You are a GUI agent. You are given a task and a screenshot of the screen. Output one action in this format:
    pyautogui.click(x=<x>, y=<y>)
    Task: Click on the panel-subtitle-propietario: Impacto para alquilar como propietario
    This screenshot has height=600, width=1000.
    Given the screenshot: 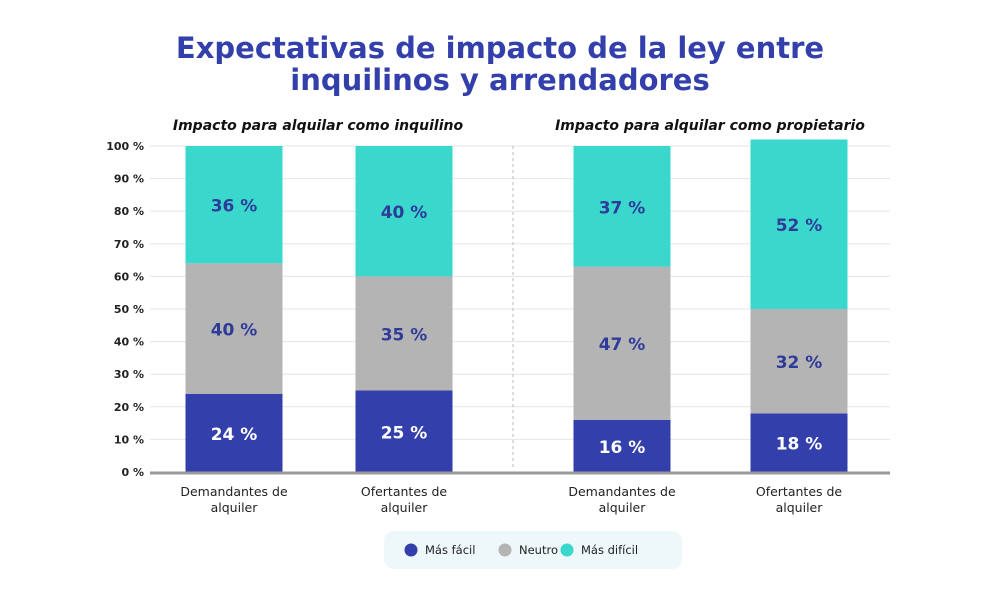 What is the action you would take?
    pyautogui.click(x=710, y=126)
    